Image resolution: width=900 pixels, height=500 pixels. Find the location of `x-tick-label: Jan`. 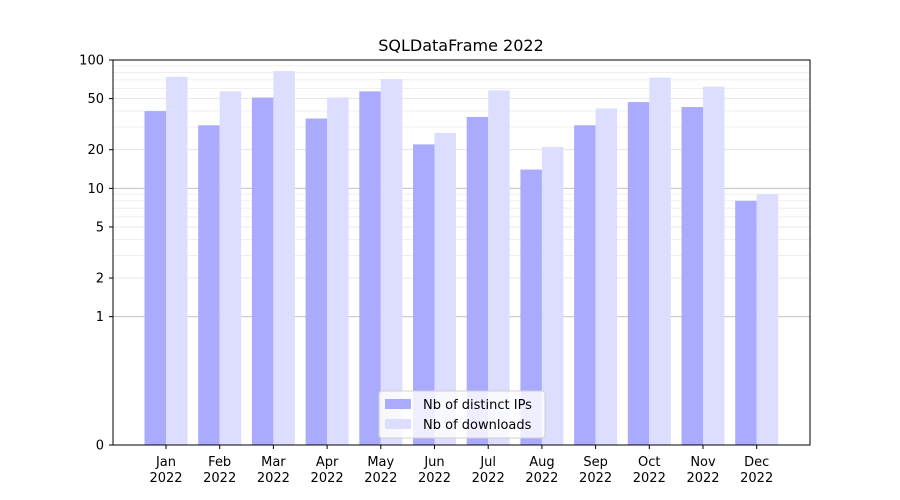

x-tick-label: Jan is located at coordinates (165, 462).